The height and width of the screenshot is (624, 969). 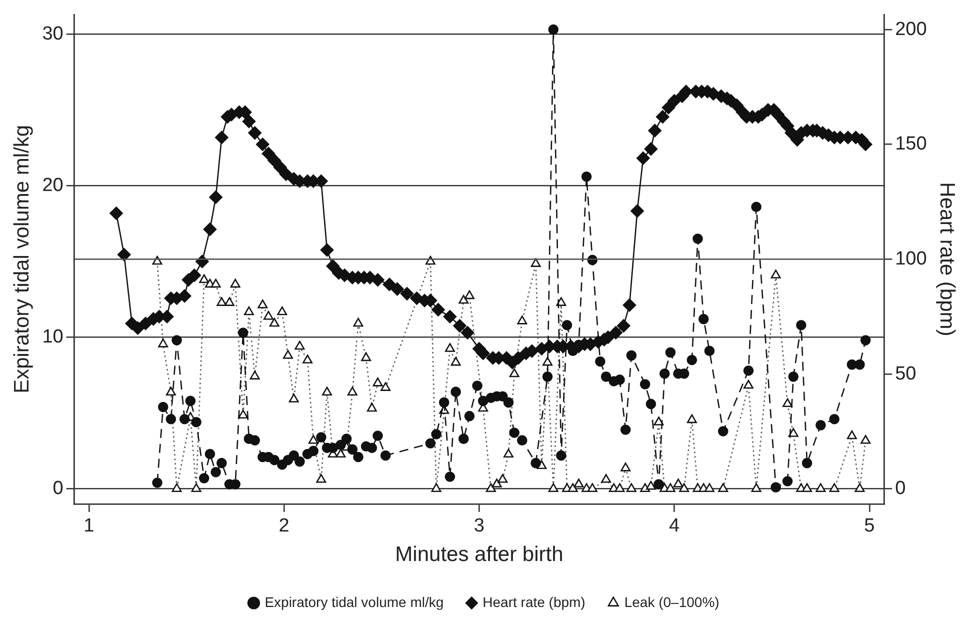 I want to click on y2-tick-label: 150, so click(x=911, y=144).